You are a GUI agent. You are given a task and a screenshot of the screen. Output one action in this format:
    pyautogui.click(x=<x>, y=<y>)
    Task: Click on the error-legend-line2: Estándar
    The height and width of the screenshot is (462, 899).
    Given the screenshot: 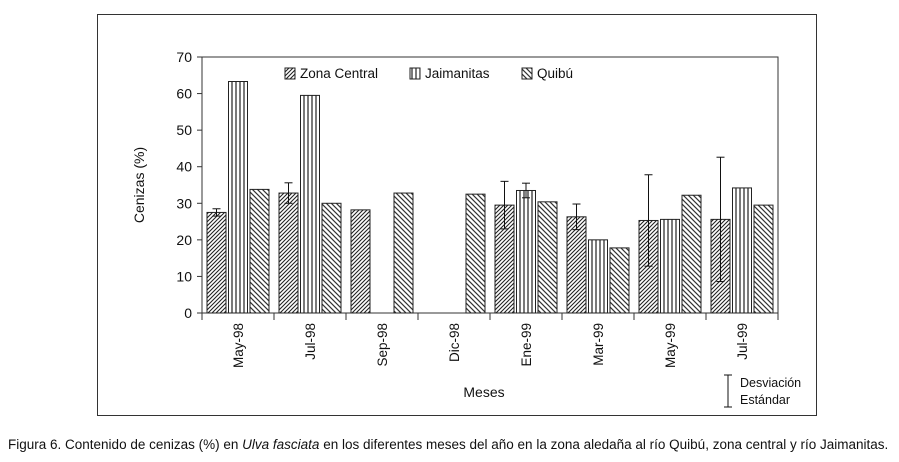 What is the action you would take?
    pyautogui.click(x=765, y=400)
    